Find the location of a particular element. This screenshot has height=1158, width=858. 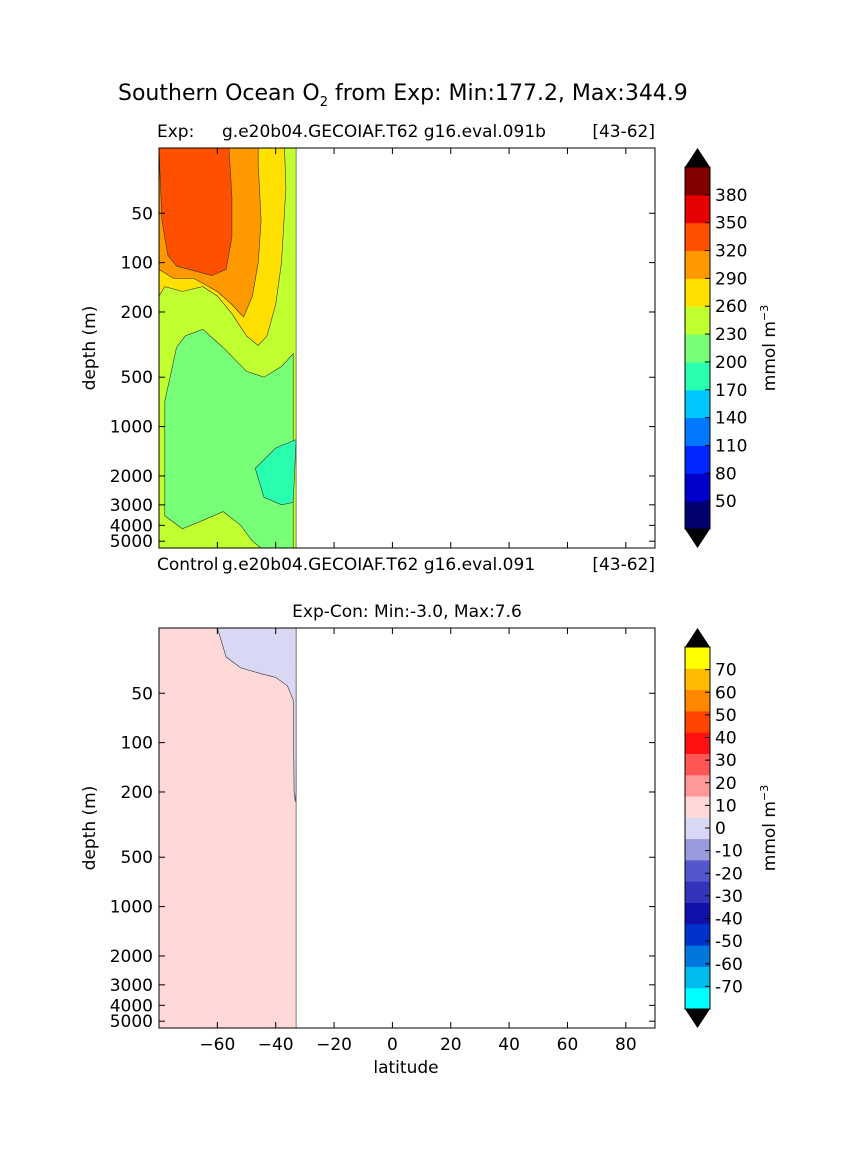

colorbar-tick-label: 290 is located at coordinates (731, 279).